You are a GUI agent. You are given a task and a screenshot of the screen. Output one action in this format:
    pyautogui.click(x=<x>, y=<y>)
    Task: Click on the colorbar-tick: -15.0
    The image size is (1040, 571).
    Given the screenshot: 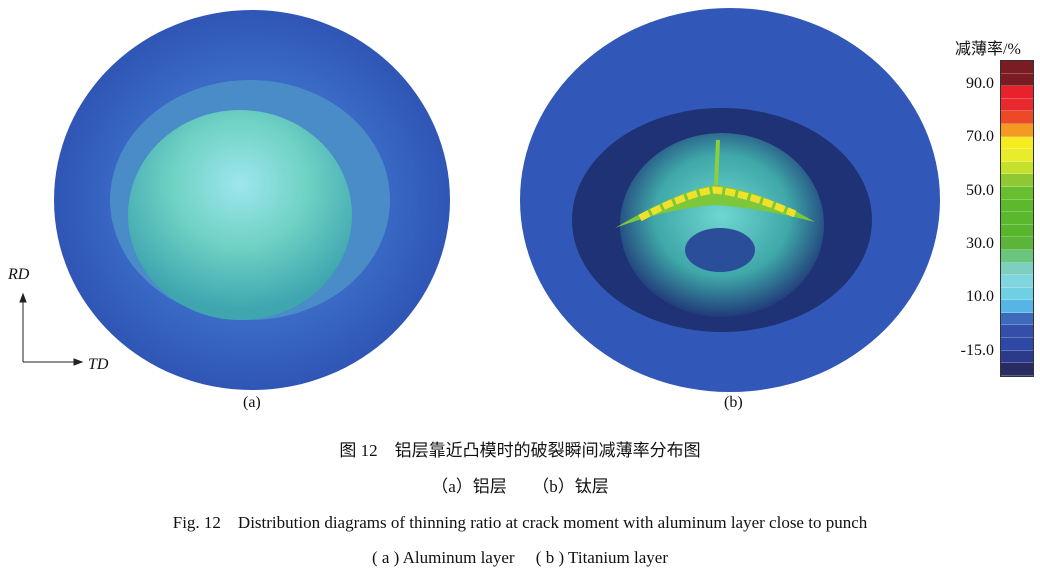 What is the action you would take?
    pyautogui.click(x=977, y=350)
    